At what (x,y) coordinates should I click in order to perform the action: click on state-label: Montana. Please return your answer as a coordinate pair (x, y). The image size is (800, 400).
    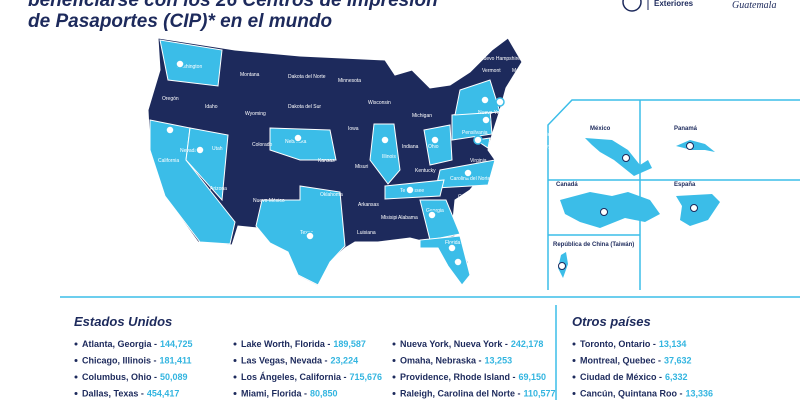
    Looking at the image, I should click on (250, 75).